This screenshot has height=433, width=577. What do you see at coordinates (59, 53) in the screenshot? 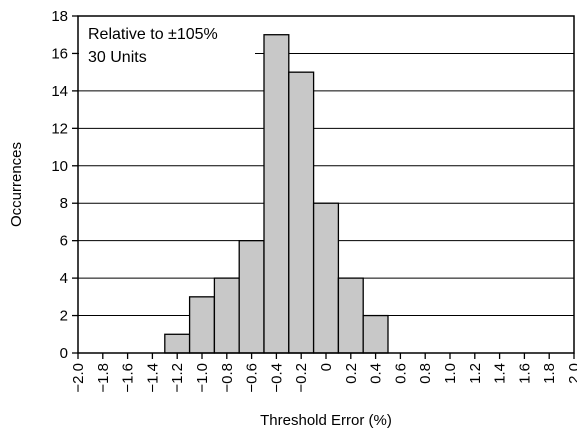
I see `y-tick-label: 16` at bounding box center [59, 53].